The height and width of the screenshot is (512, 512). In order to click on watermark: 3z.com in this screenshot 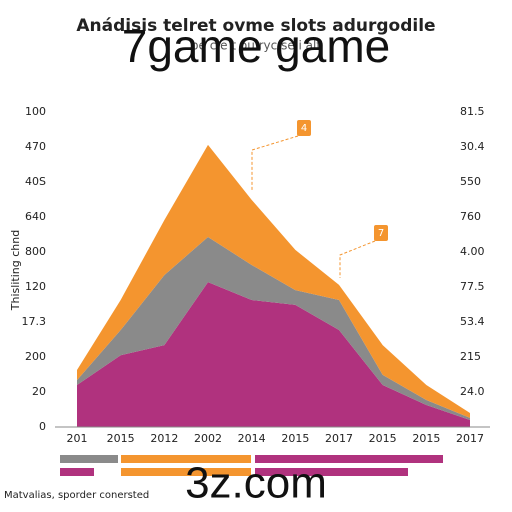, I will do `click(256, 483)`.